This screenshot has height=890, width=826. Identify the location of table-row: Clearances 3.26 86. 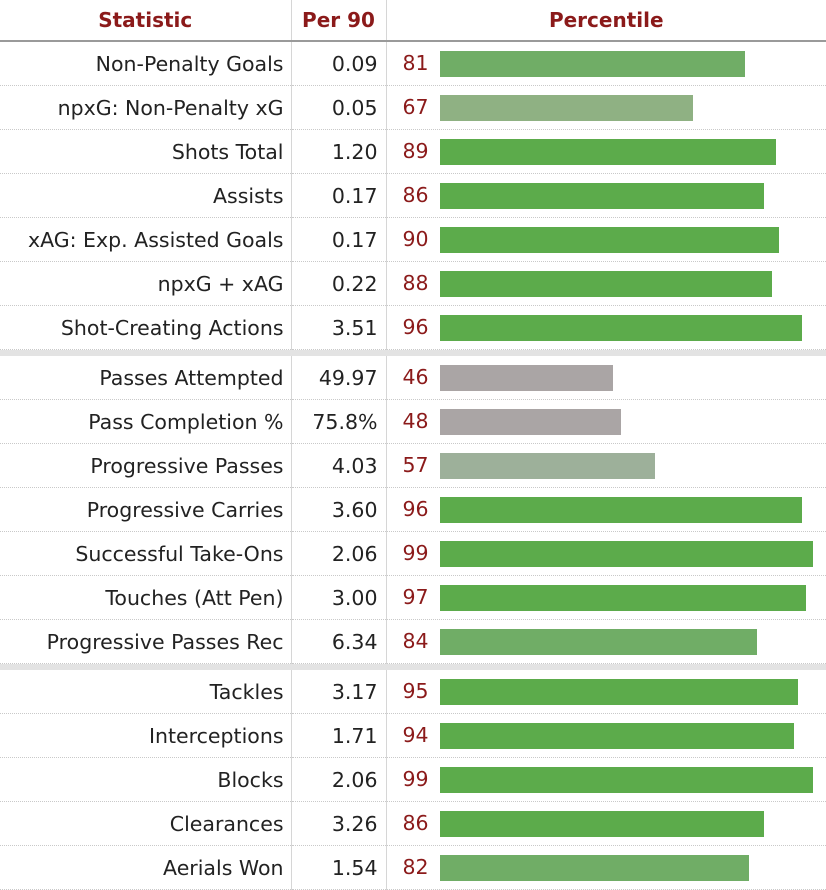
(413, 823).